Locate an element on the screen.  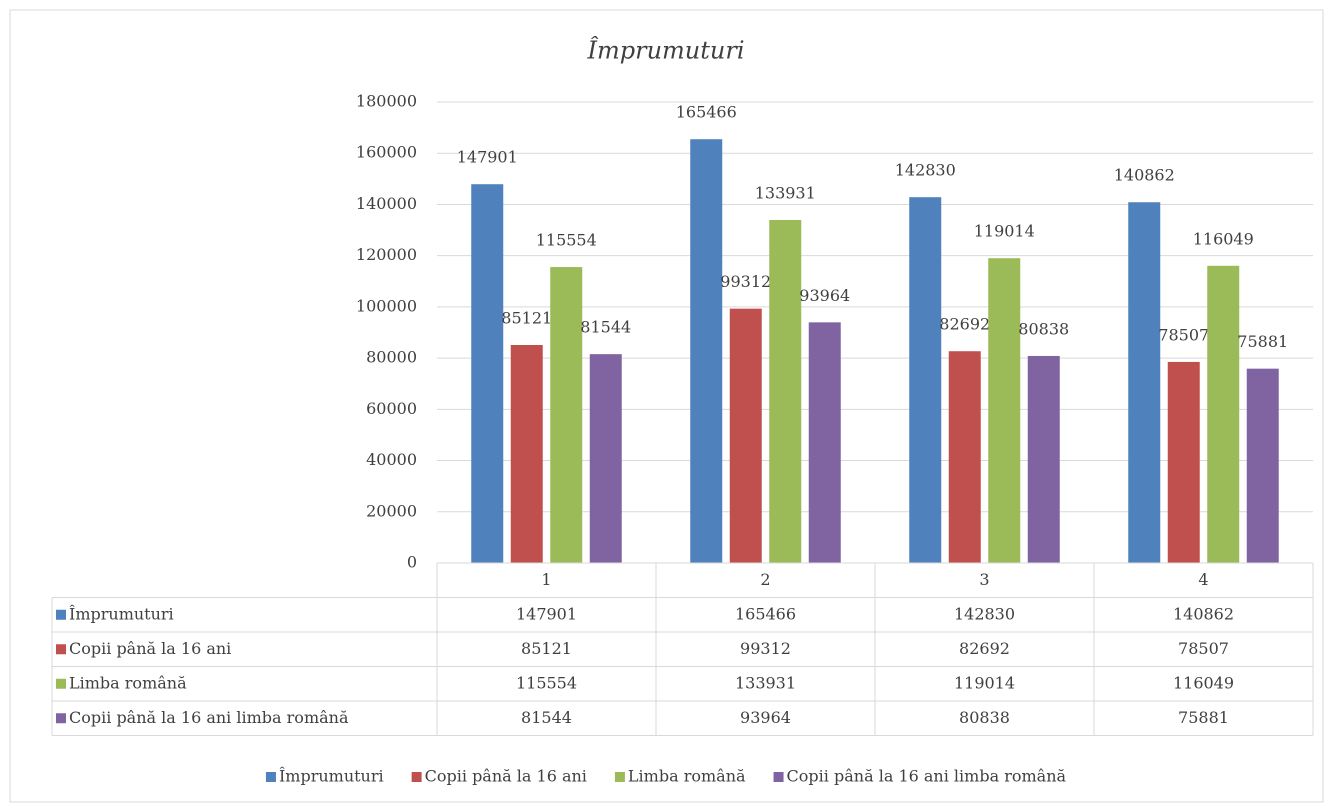
y-tick-label: 120000 is located at coordinates (386, 254).